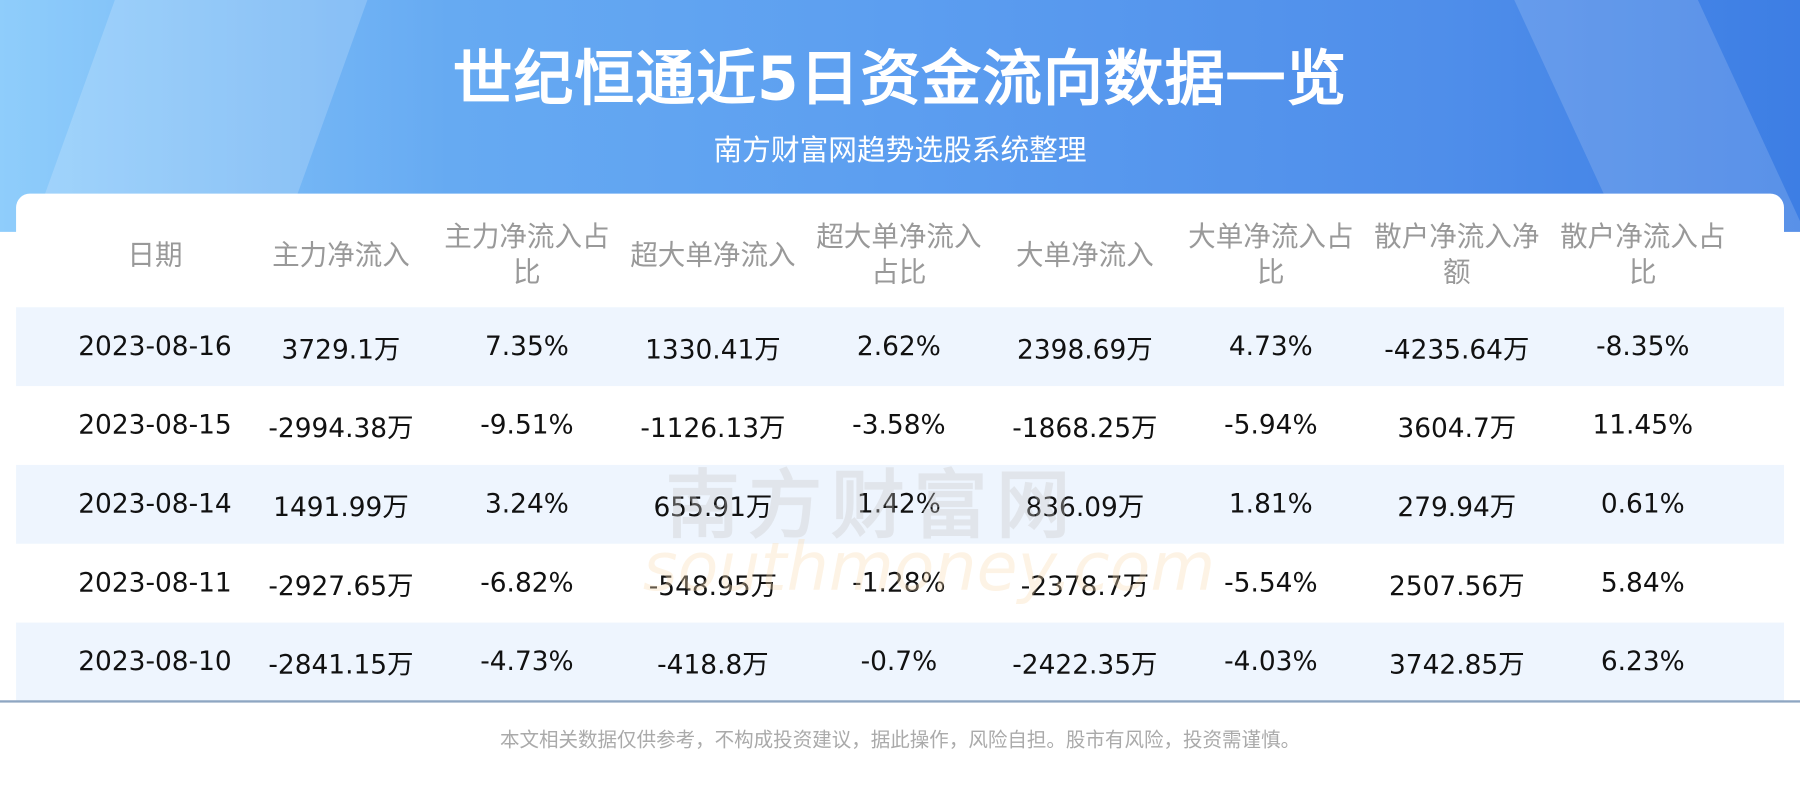 The width and height of the screenshot is (1800, 800). I want to click on table-cell: -8.35%, so click(1643, 346).